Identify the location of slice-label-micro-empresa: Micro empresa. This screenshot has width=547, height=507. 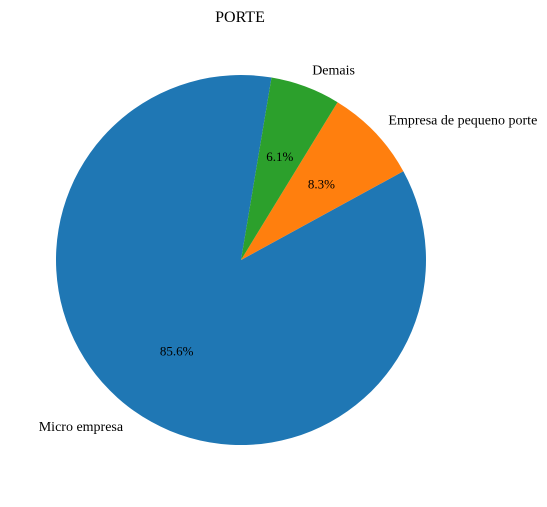
(81, 427).